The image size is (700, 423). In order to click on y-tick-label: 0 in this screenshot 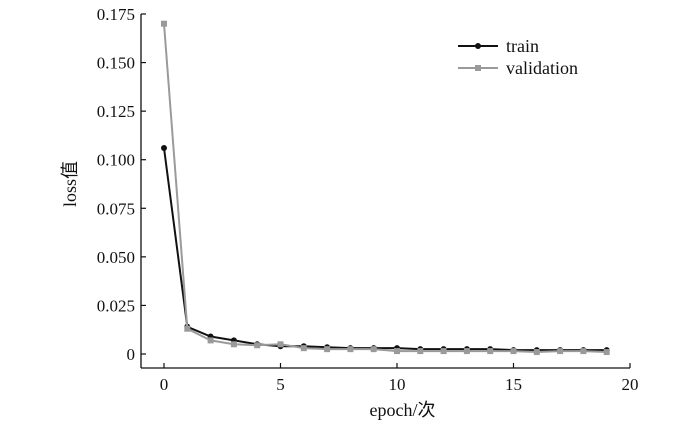, I will do `click(131, 354)`.